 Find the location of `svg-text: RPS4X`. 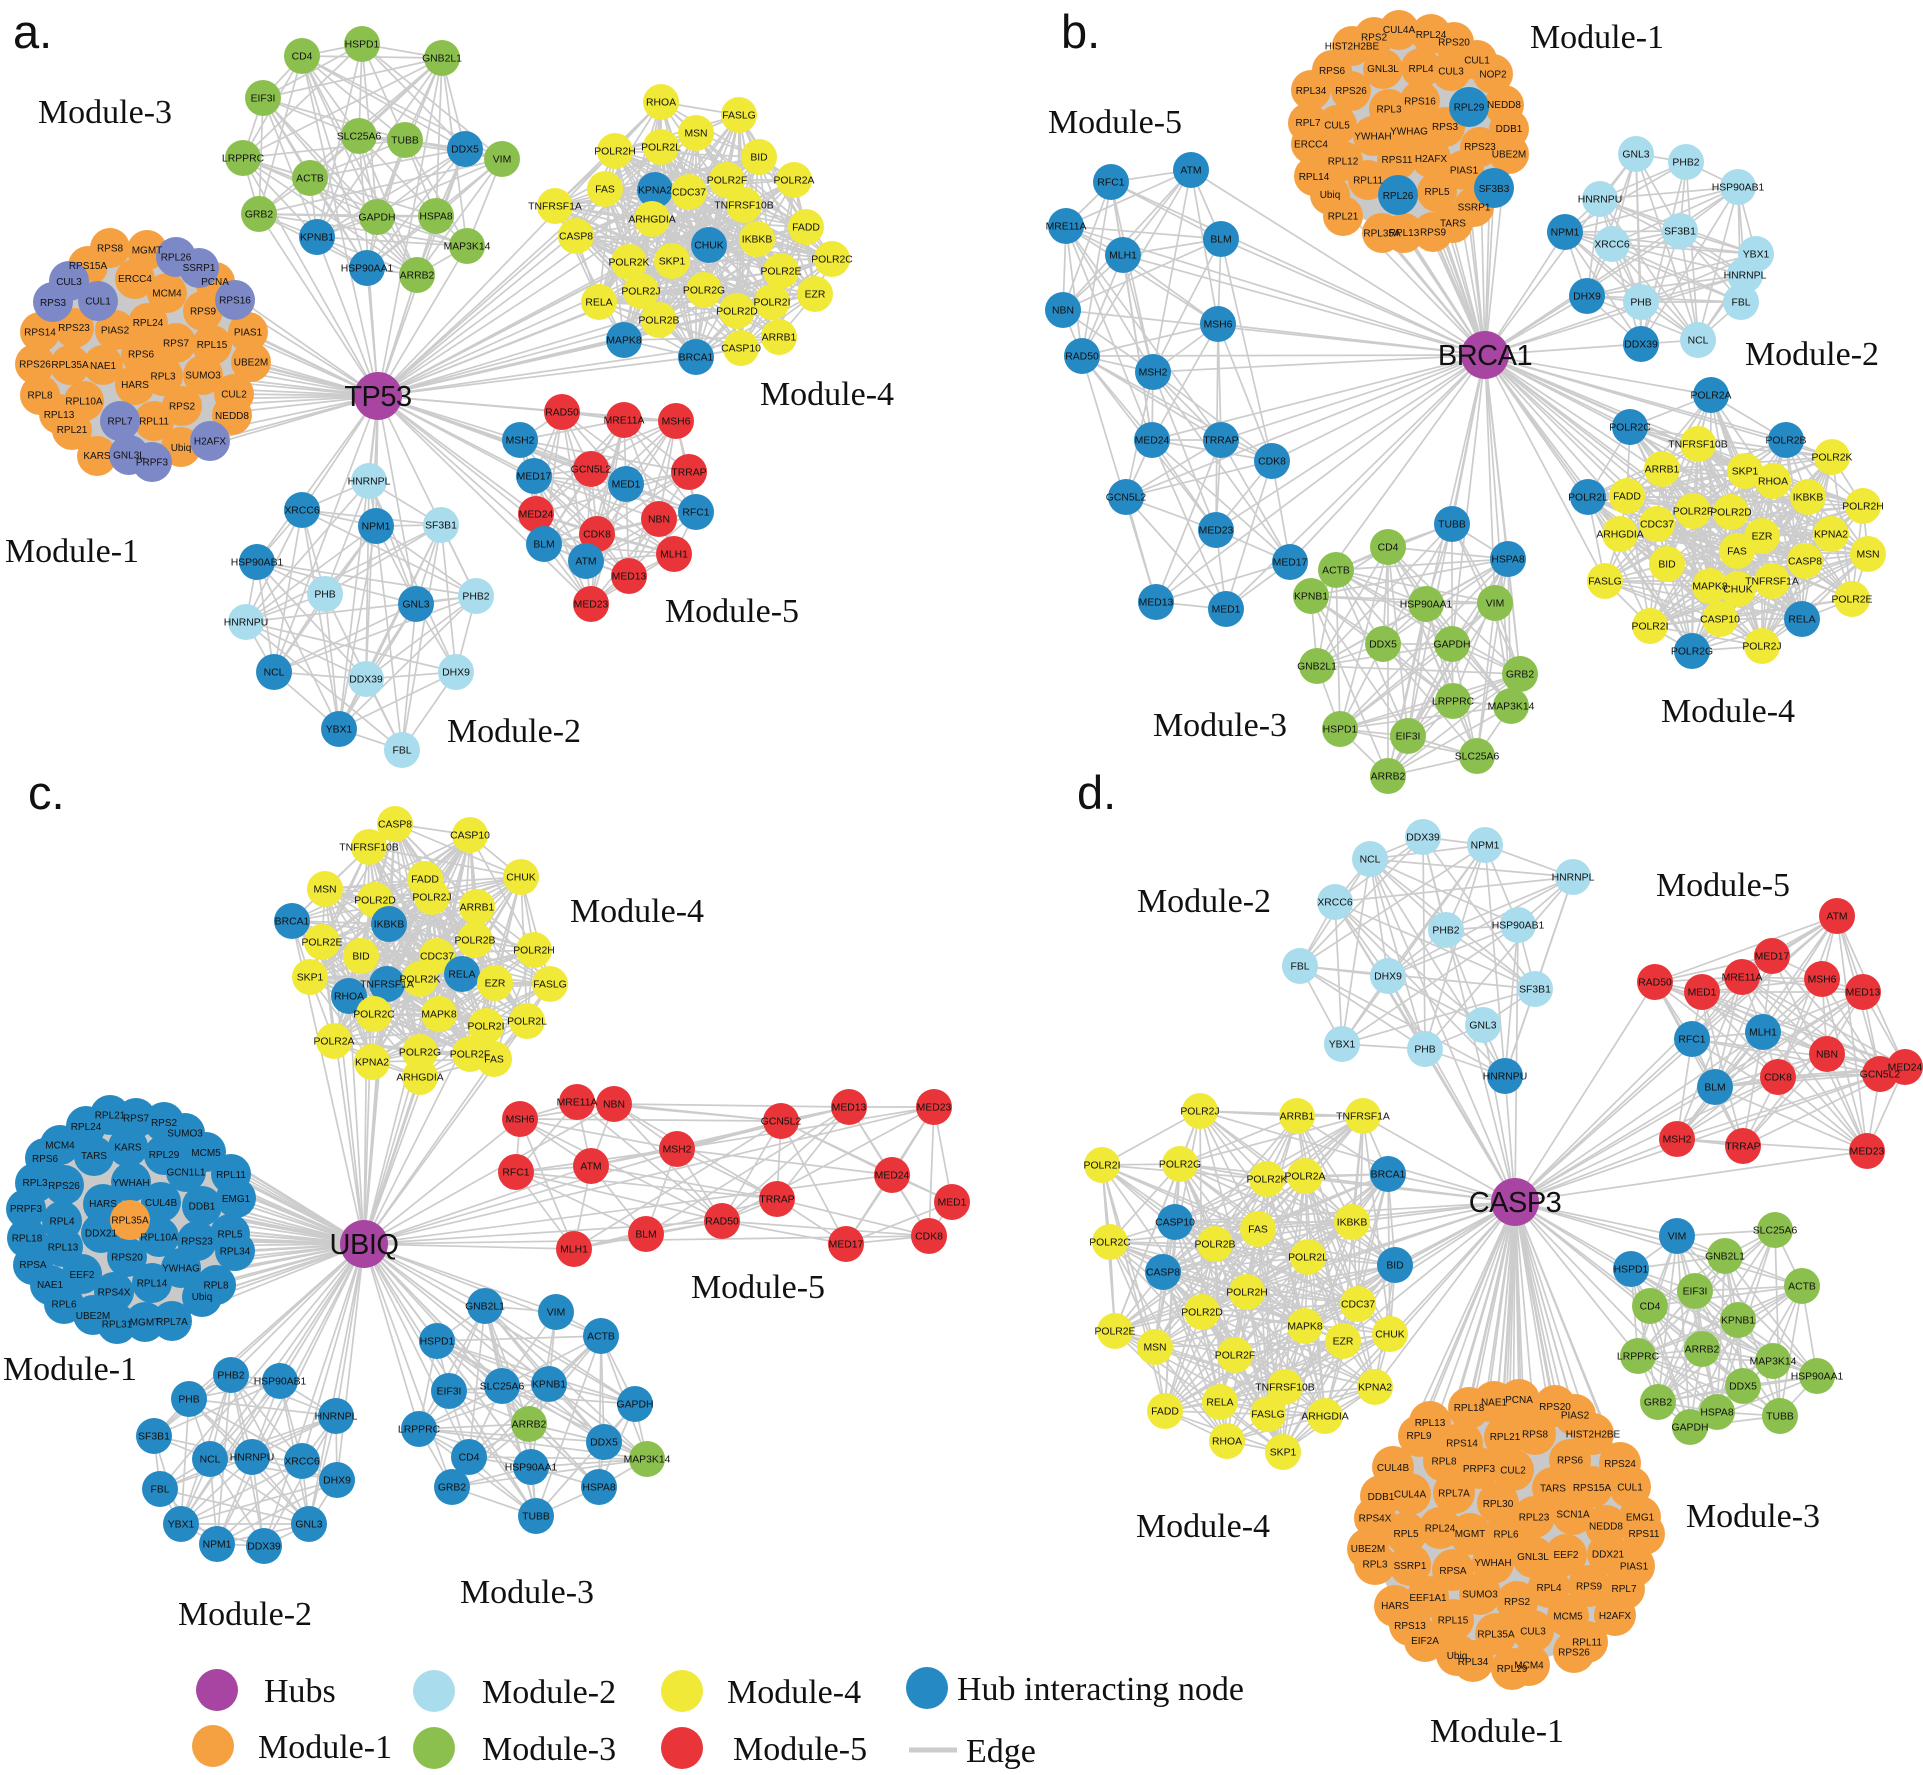

svg-text: RPS4X is located at coordinates (114, 1292).